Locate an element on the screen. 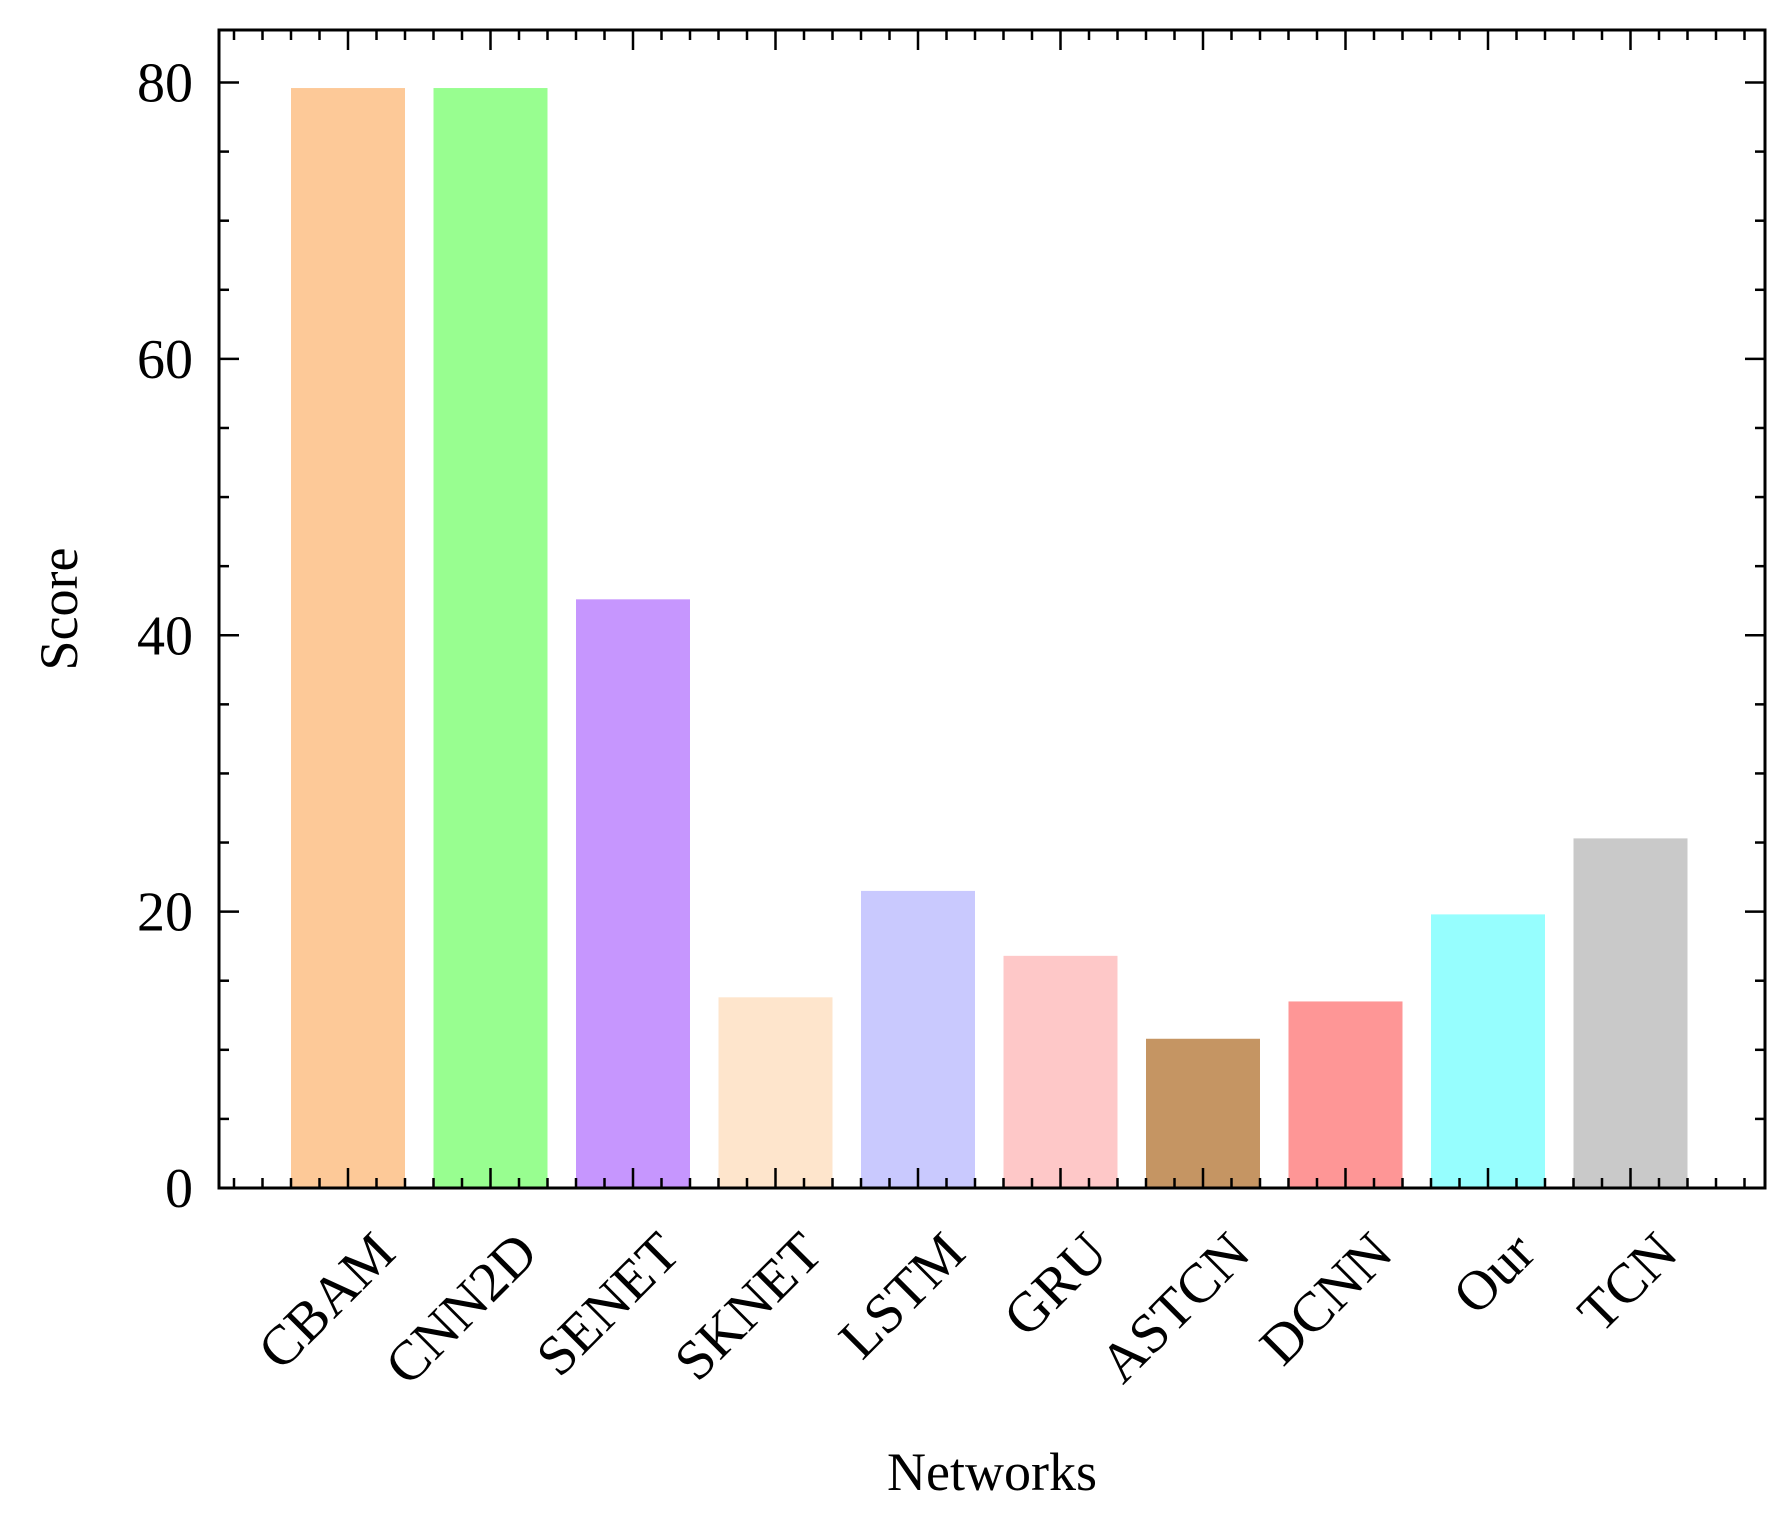 The width and height of the screenshot is (1784, 1538). x-tick-label-senet: SENET is located at coordinates (608, 1304).